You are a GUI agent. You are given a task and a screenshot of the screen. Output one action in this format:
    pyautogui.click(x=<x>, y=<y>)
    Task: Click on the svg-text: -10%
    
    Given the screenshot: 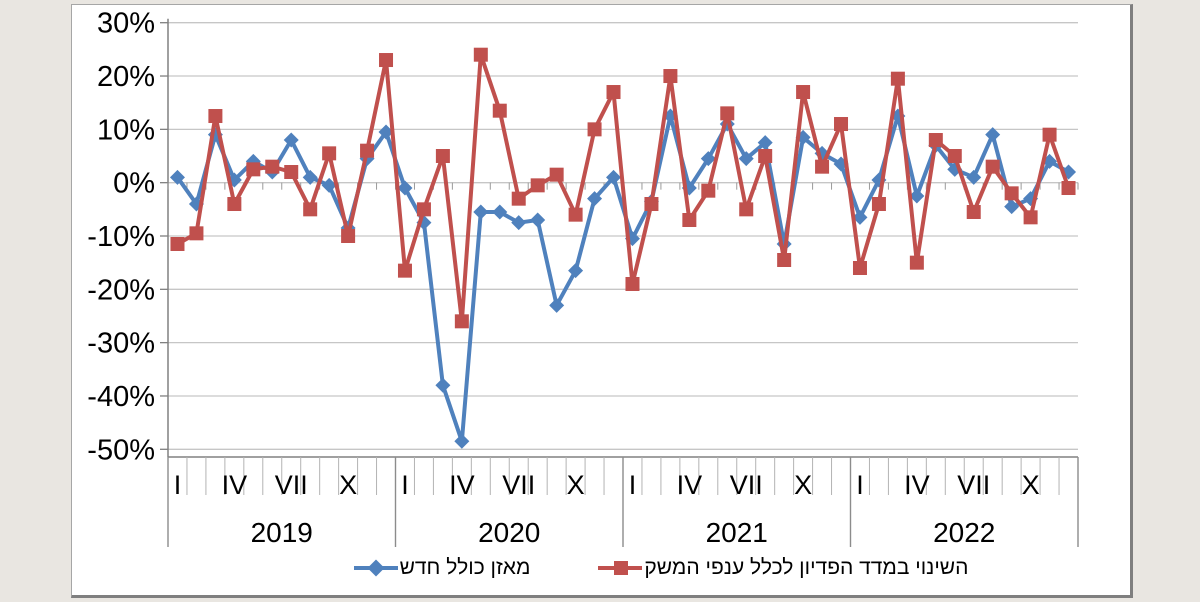 What is the action you would take?
    pyautogui.click(x=121, y=237)
    